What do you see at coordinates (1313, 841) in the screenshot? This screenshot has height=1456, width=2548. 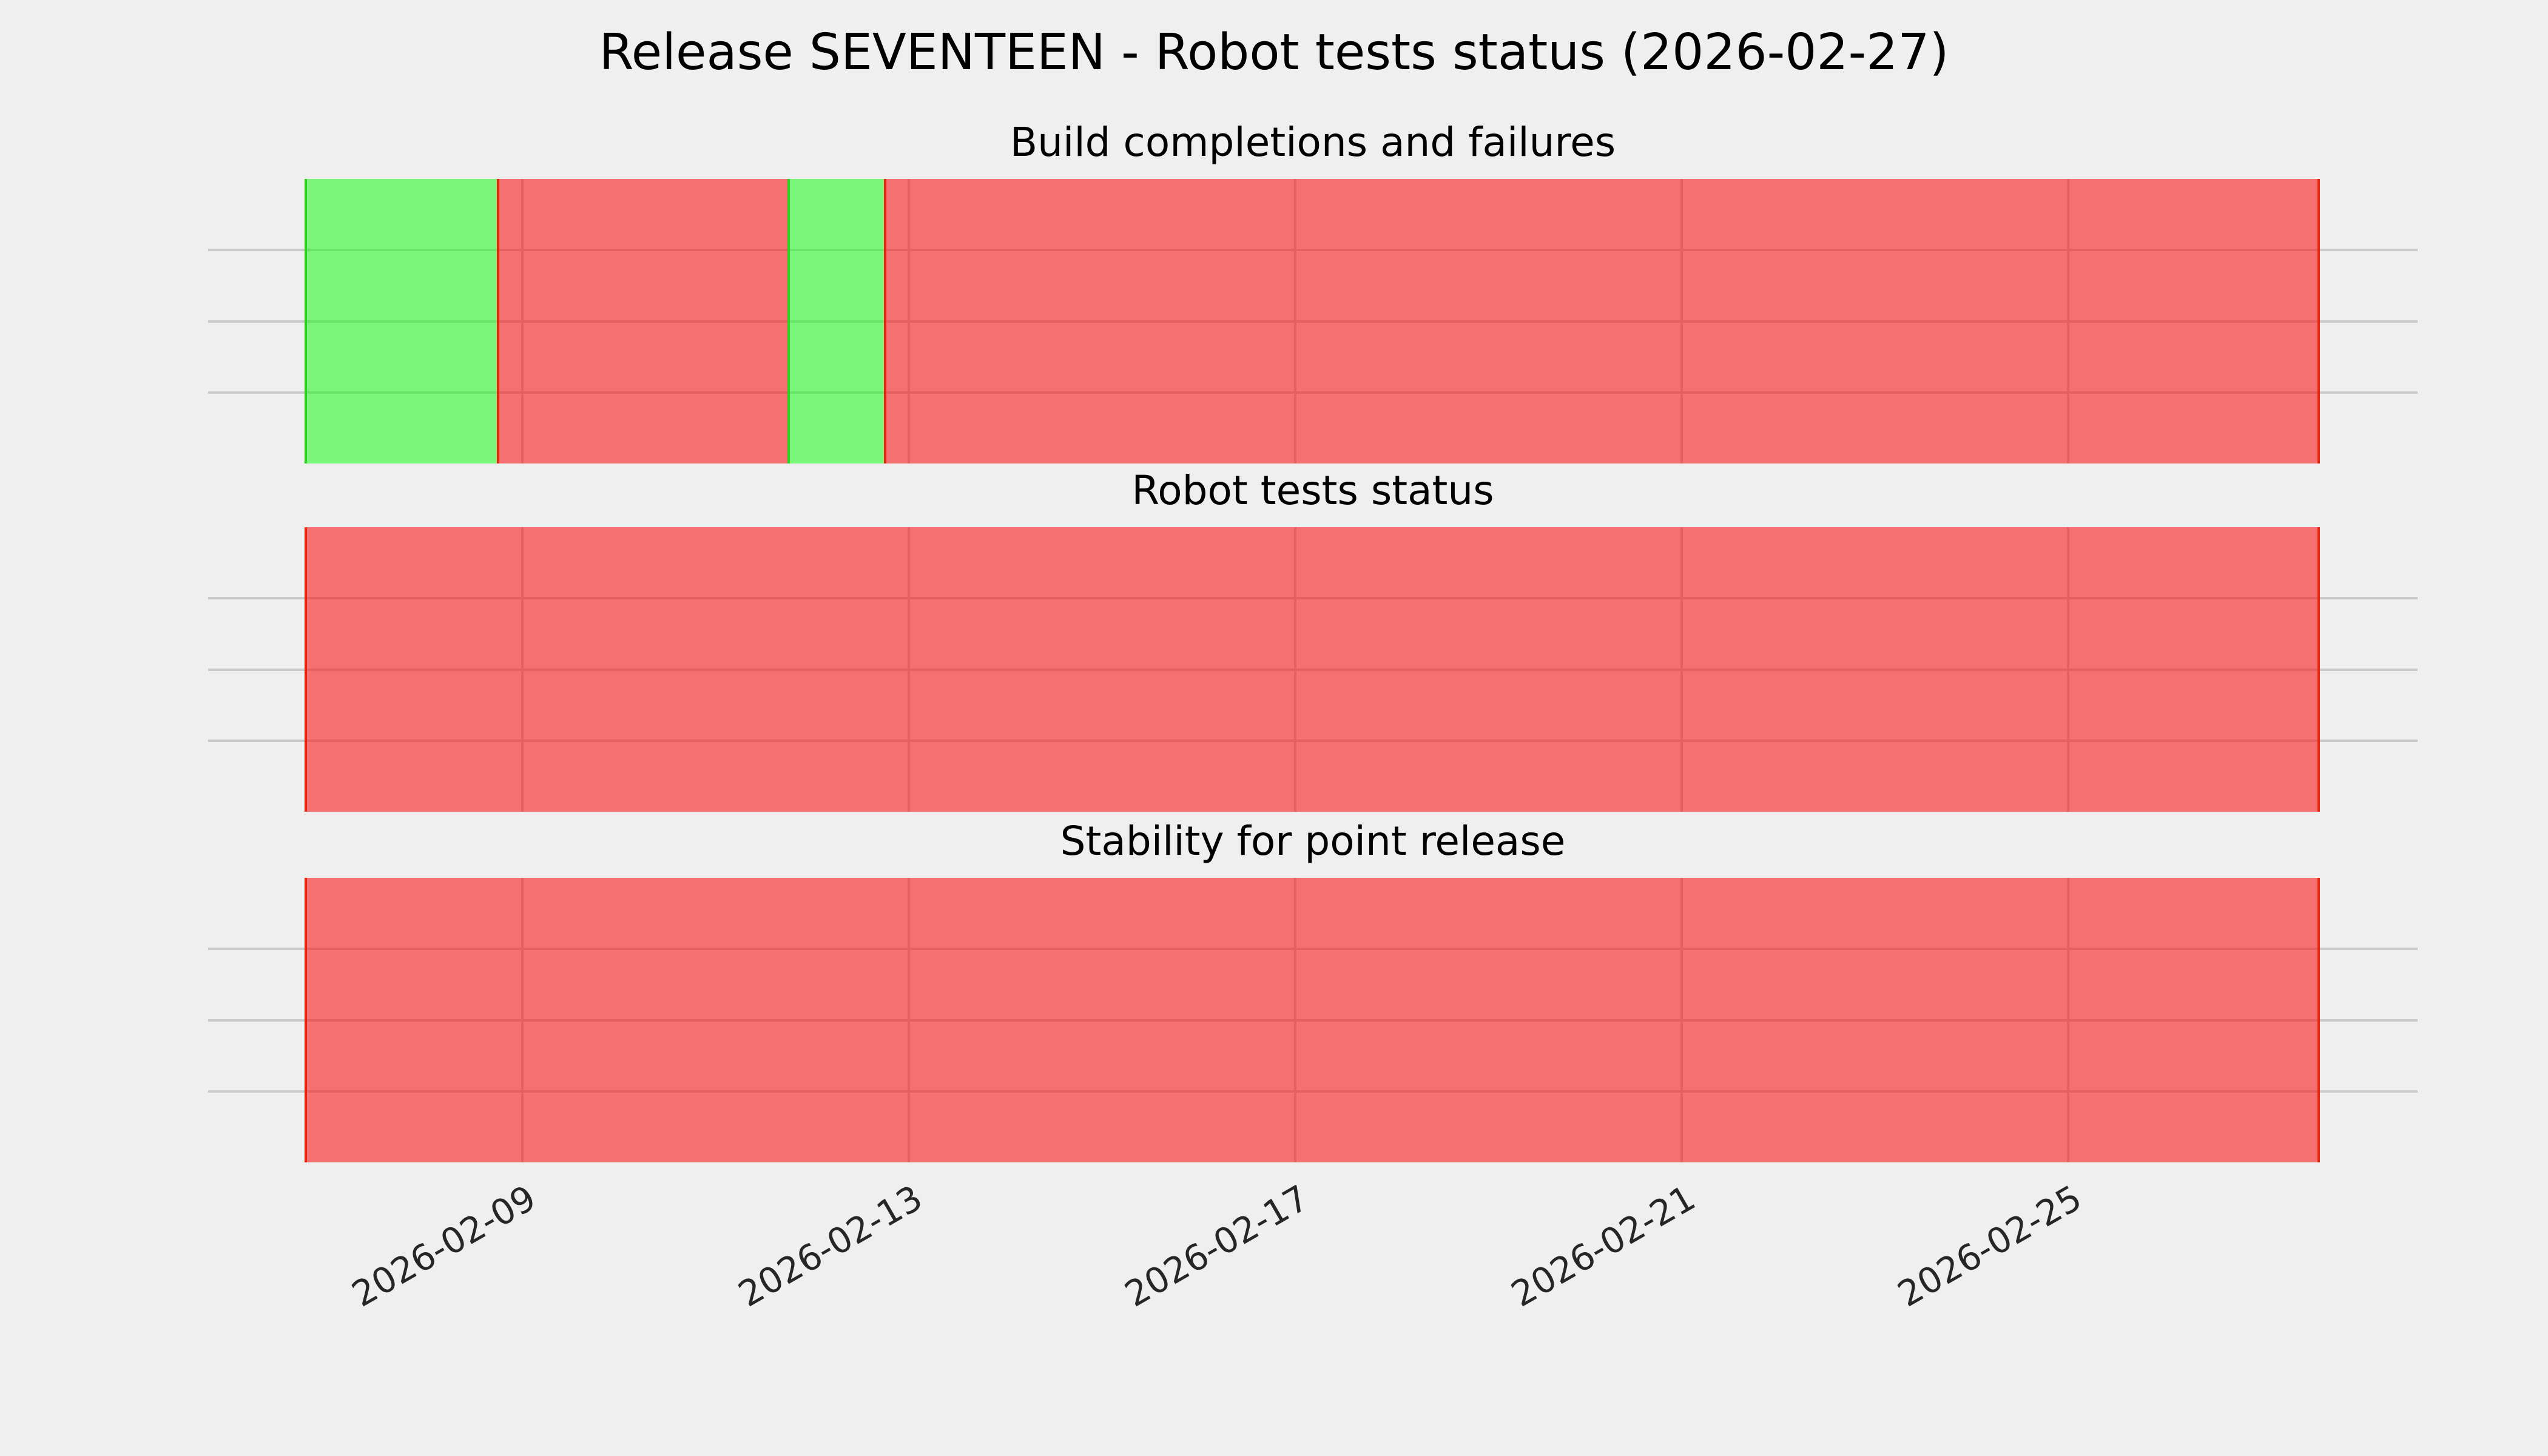 I see `subplot-title: Stability for point release` at bounding box center [1313, 841].